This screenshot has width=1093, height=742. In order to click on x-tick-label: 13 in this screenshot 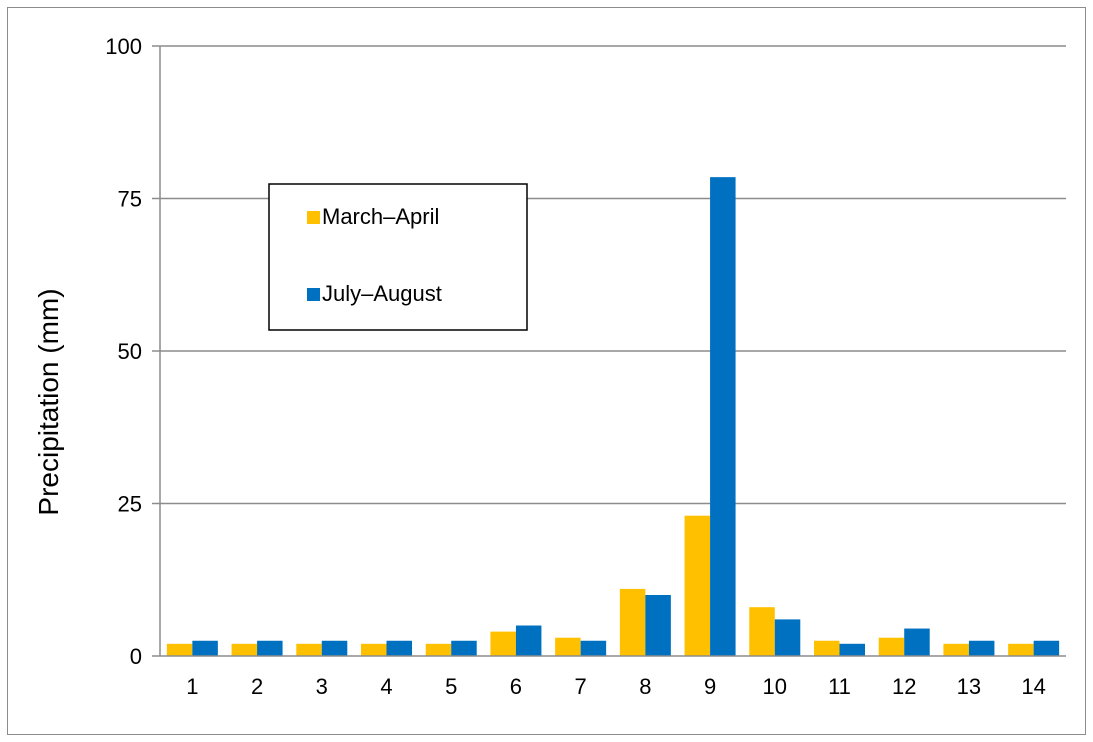, I will do `click(969, 686)`.